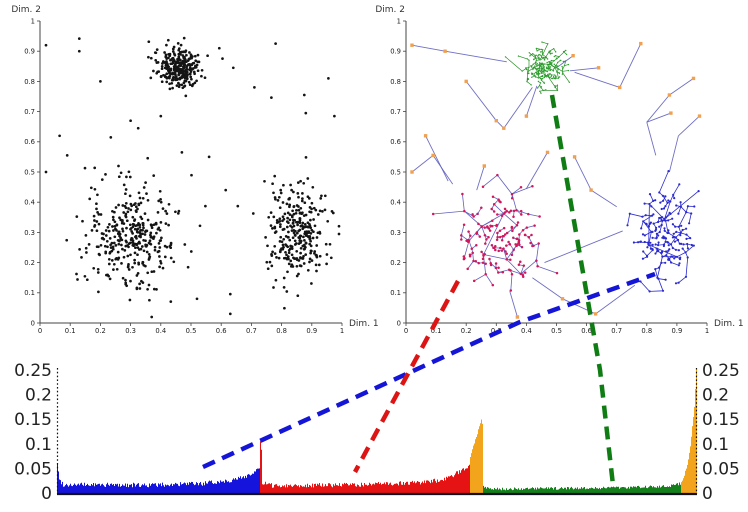  I want to click on spanning-tree-ylabel: Dim. 2, so click(390, 10).